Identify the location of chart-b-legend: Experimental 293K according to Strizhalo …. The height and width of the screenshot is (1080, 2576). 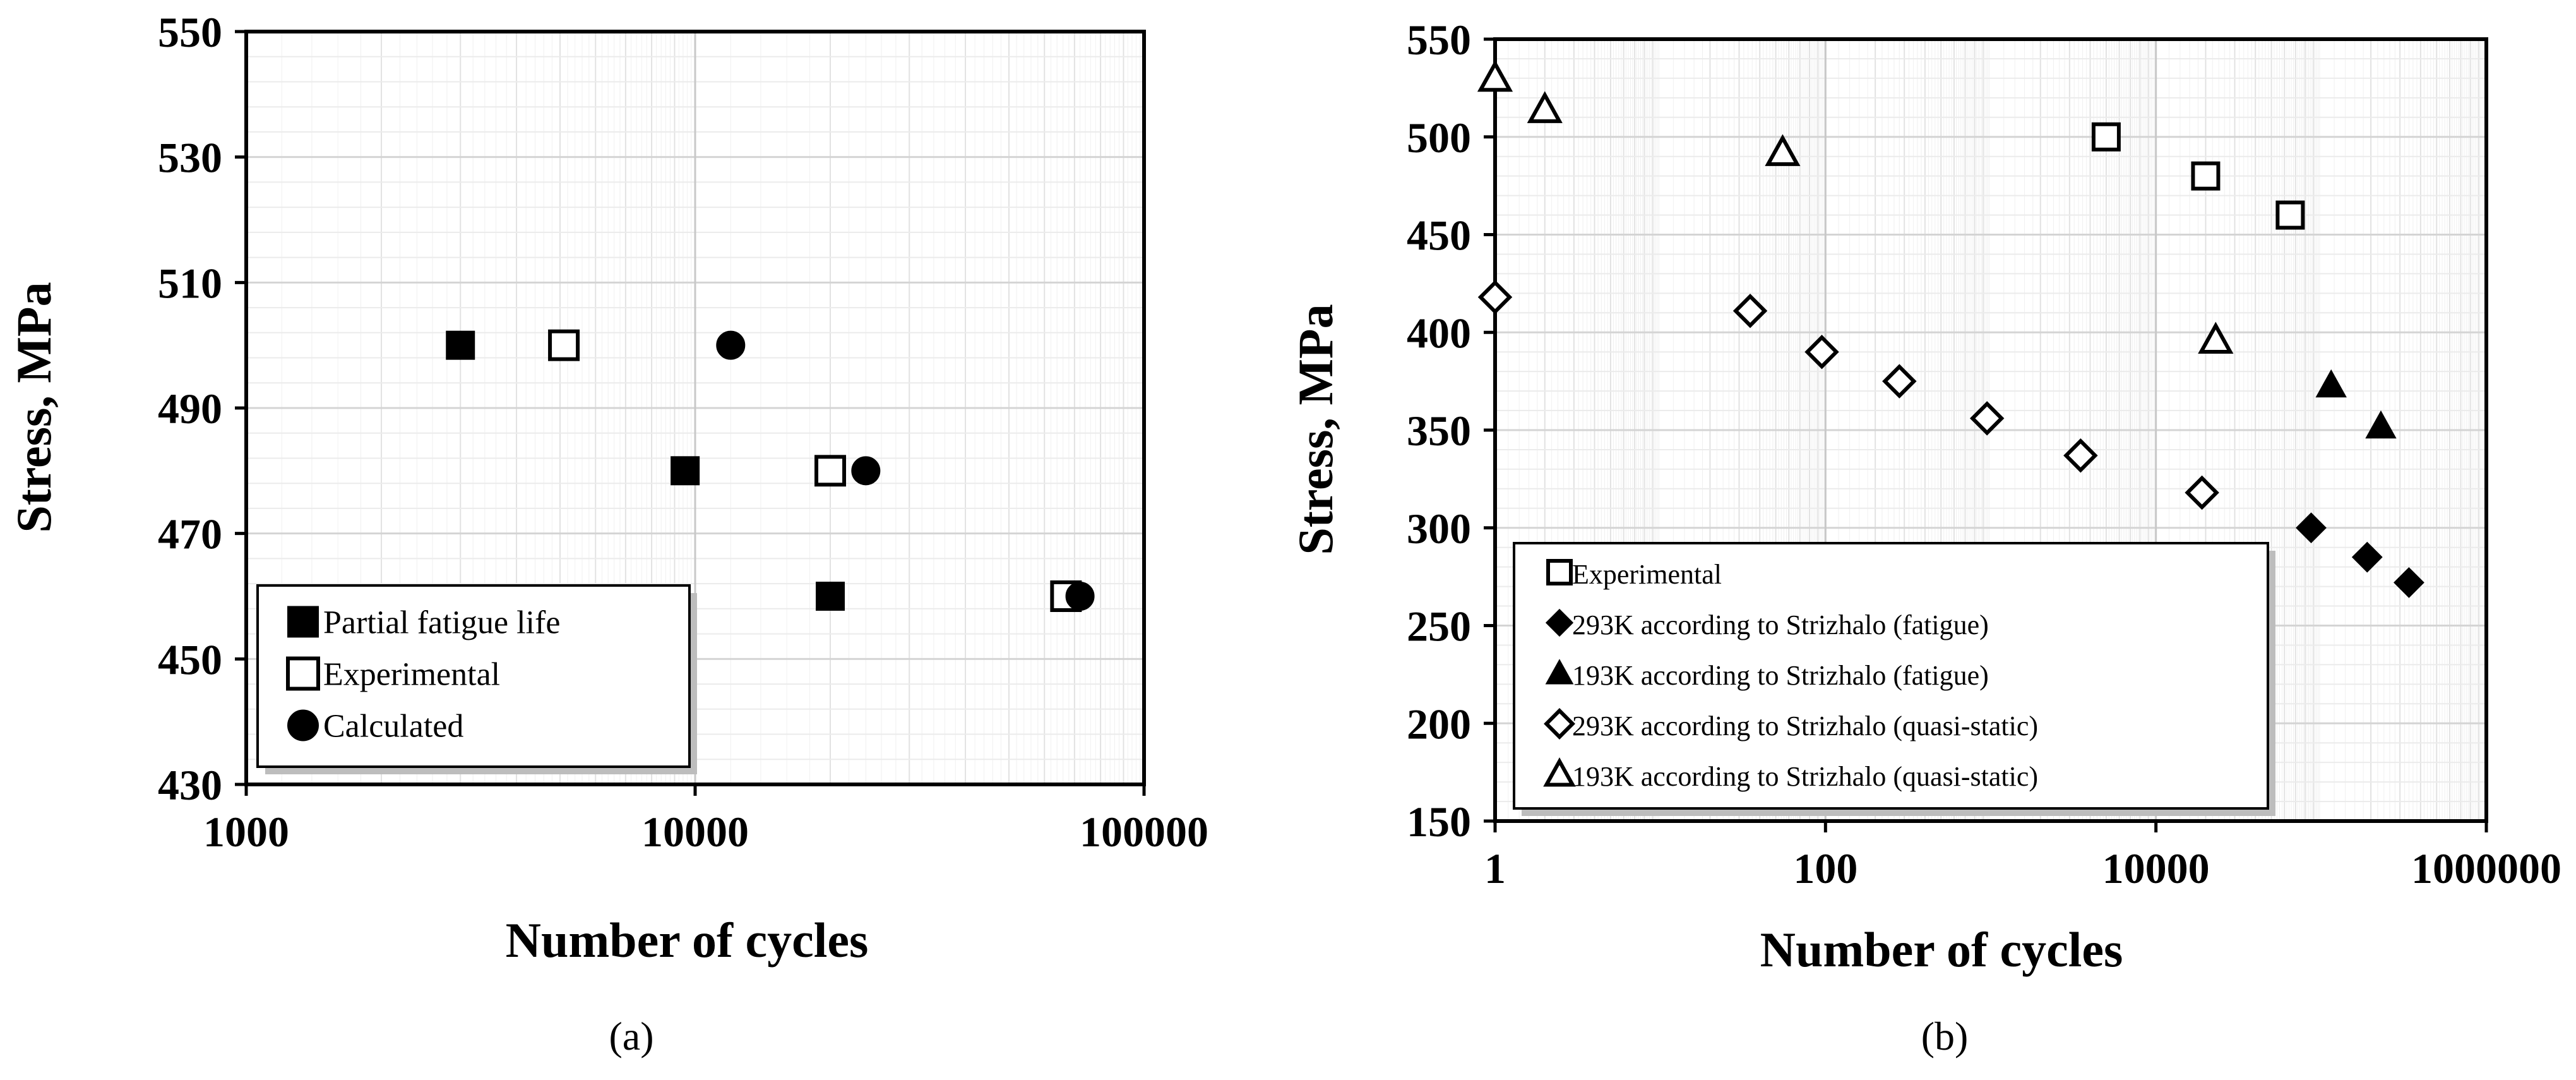
(1894, 679).